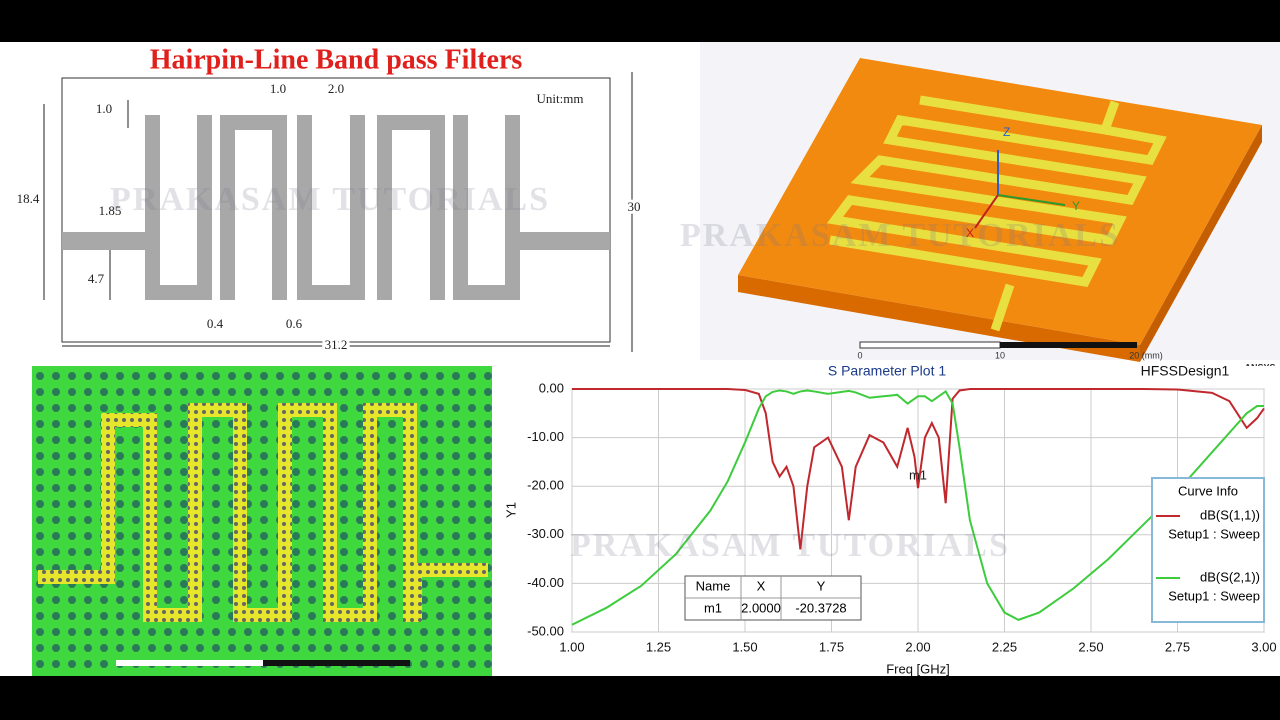 The height and width of the screenshot is (720, 1280). Describe the element at coordinates (761, 607) in the screenshot. I see `table-cell: 2.0000` at that location.